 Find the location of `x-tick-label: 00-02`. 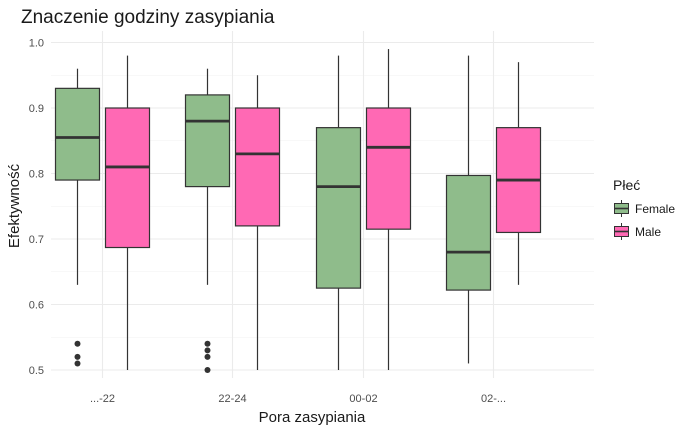

x-tick-label: 00-02 is located at coordinates (363, 399).